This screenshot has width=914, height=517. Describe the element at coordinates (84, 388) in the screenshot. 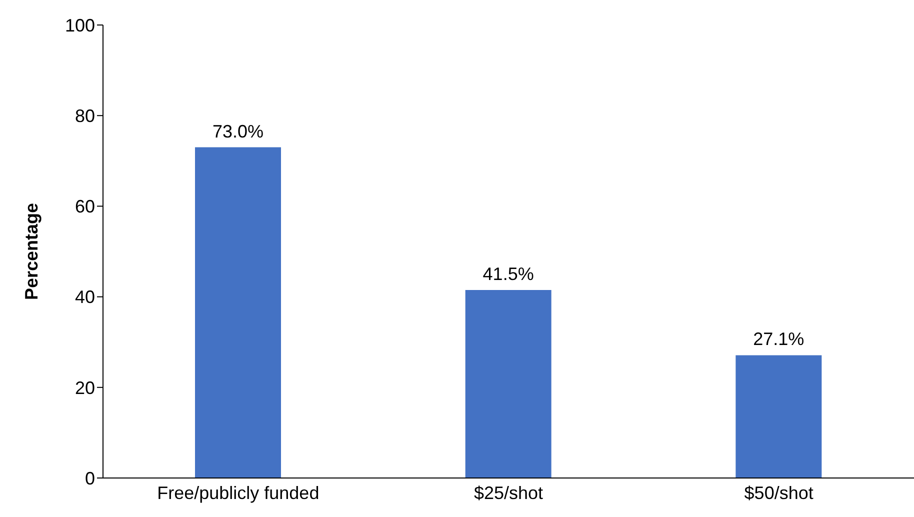

I see `y-tick-label: 20` at that location.